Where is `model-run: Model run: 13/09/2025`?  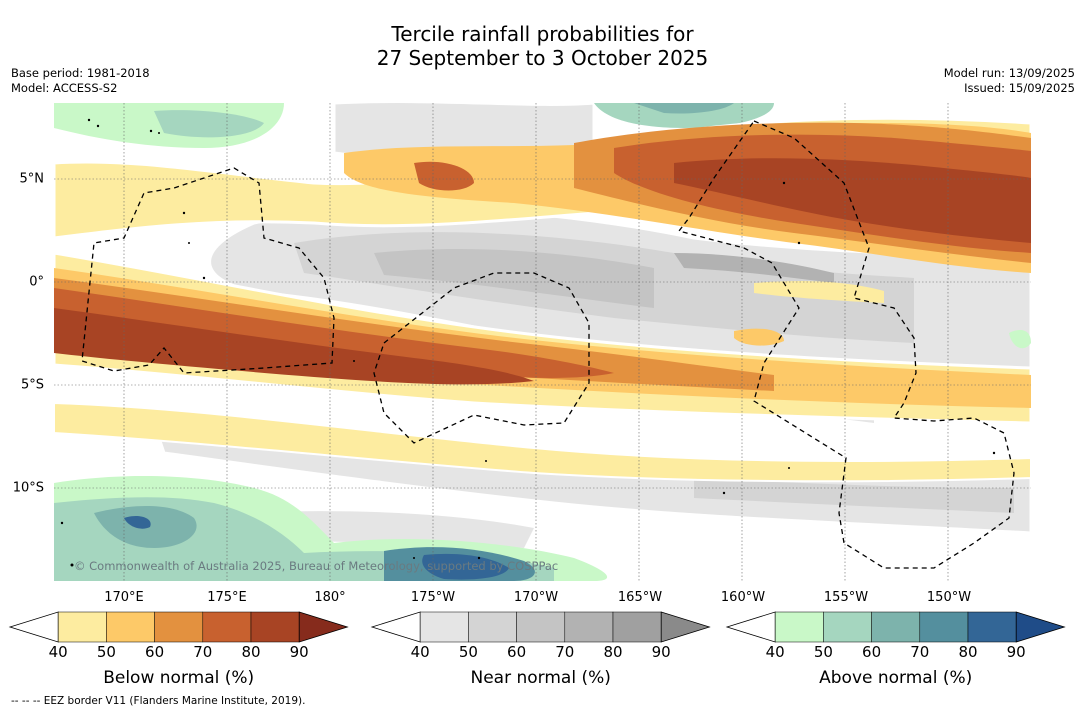
model-run: Model run: 13/09/2025 is located at coordinates (1009, 73).